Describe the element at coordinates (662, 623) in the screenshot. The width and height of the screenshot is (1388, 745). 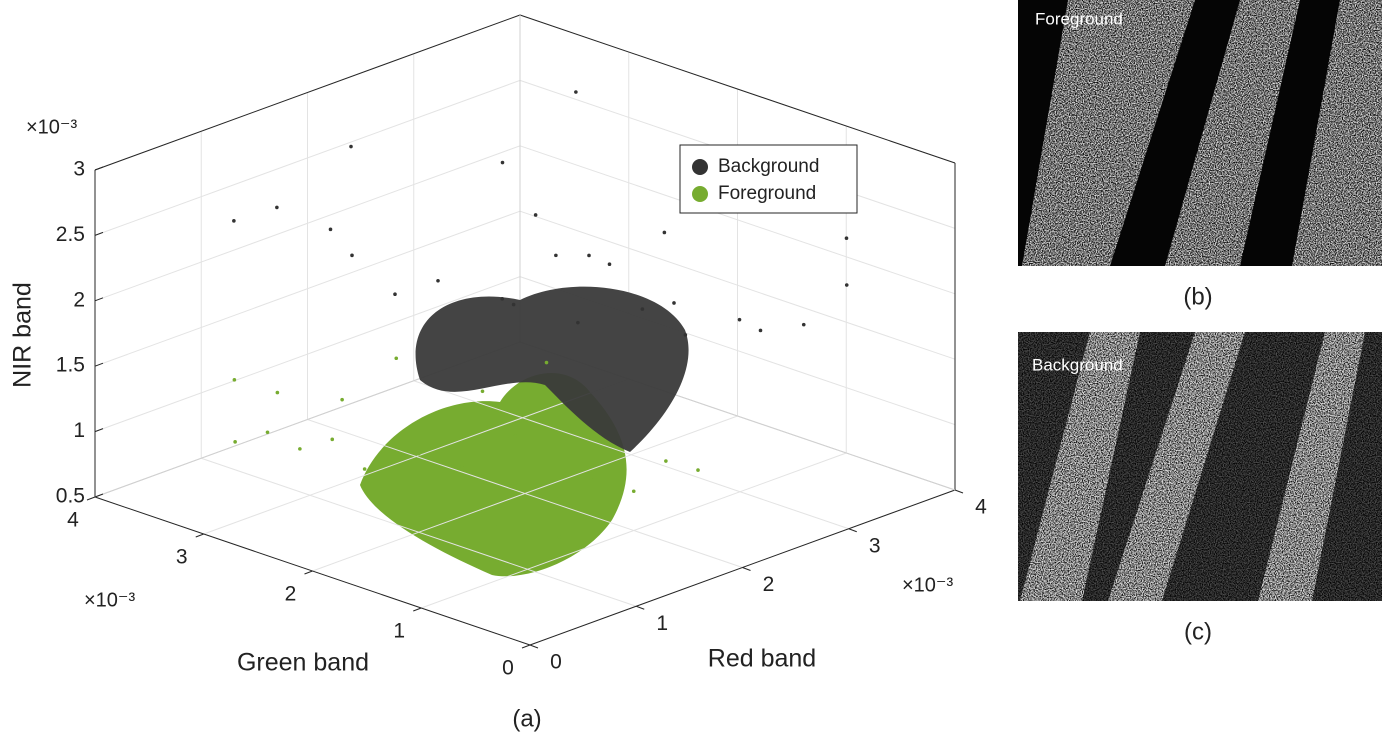
I see `x-tick-label: 1` at that location.